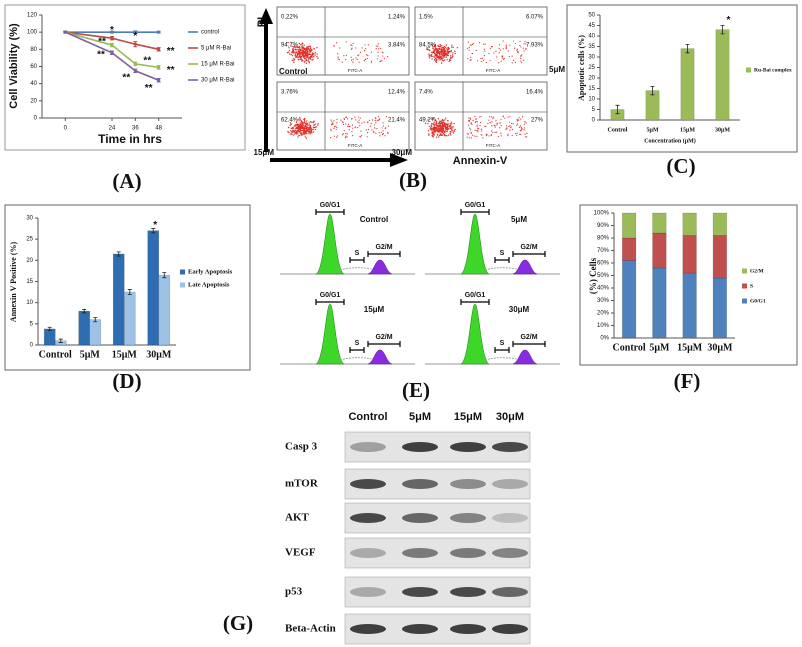  What do you see at coordinates (748, 70) in the screenshot?
I see `legend-swatch` at bounding box center [748, 70].